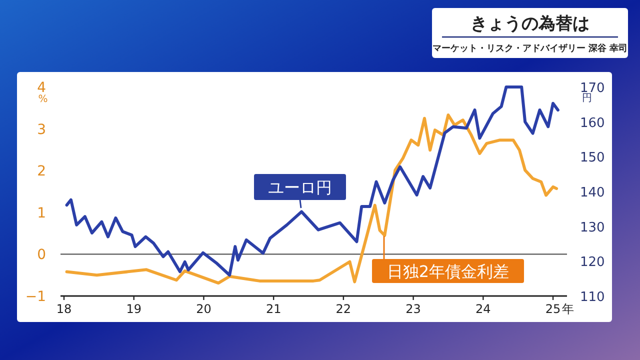  What do you see at coordinates (592, 158) in the screenshot?
I see `y2-tick-label: 150` at bounding box center [592, 158].